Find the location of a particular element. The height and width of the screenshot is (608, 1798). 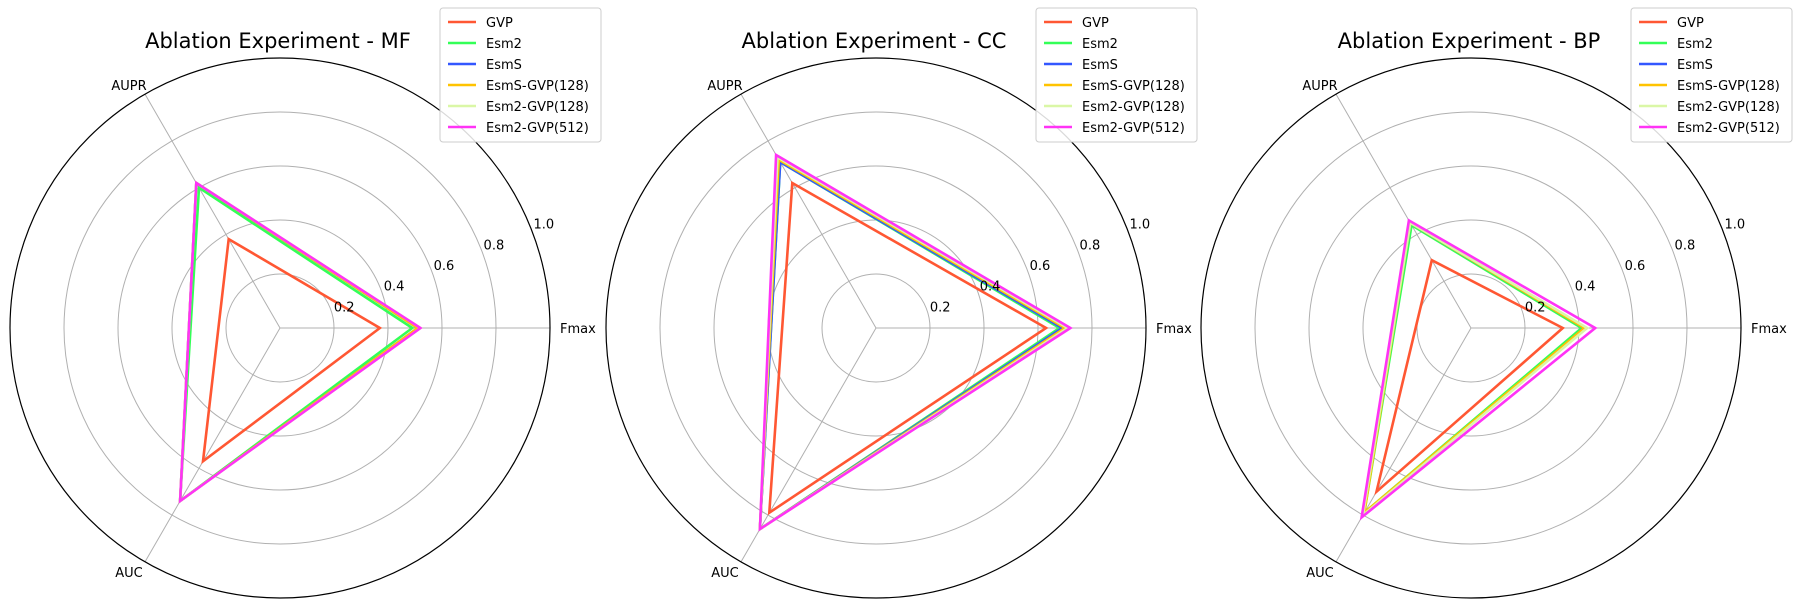

series-line-esm2 is located at coordinates (296, 344).